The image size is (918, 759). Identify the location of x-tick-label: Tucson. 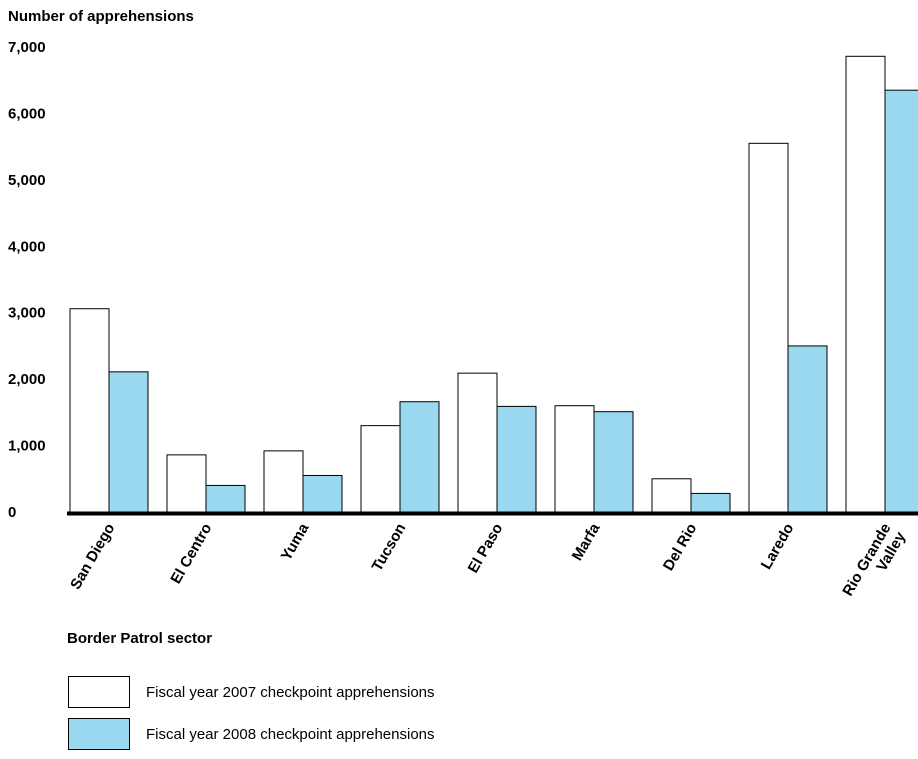
(389, 548).